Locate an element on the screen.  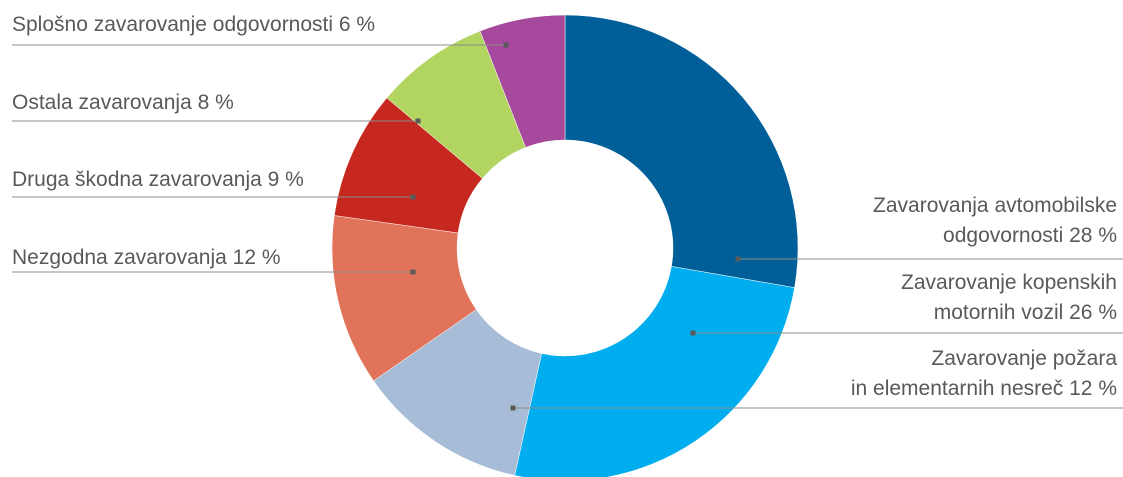
slice-label: Zavarovanje požara is located at coordinates (1024, 358).